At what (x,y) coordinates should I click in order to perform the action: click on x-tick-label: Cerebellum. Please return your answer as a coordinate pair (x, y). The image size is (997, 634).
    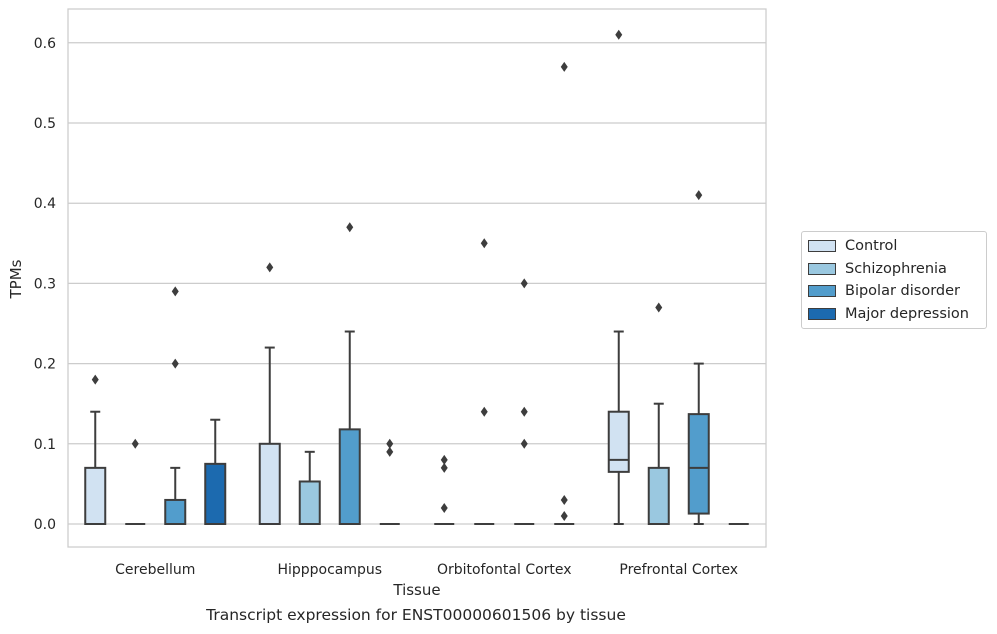
    Looking at the image, I should click on (155, 570).